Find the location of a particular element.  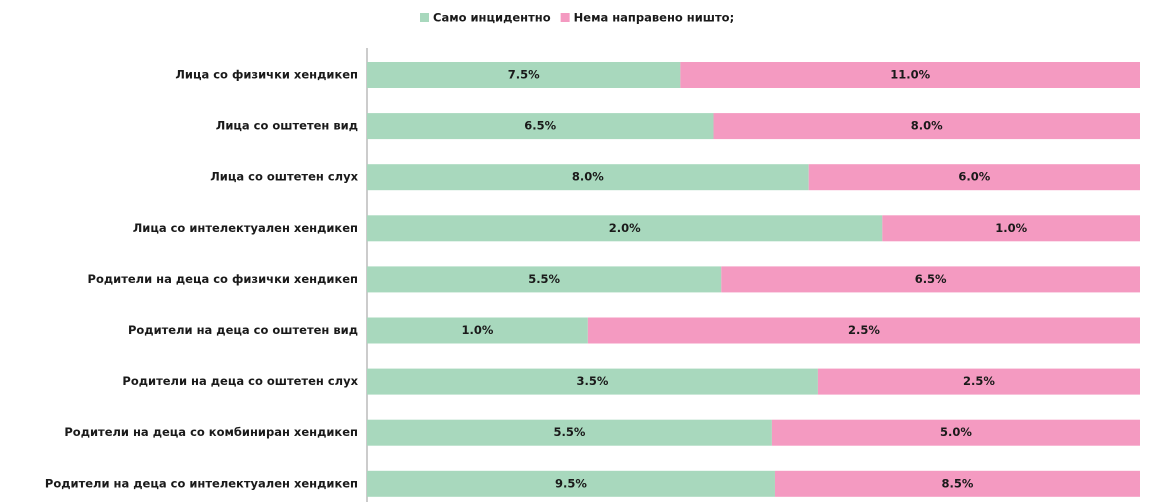

data-label: 11.0% is located at coordinates (910, 75).